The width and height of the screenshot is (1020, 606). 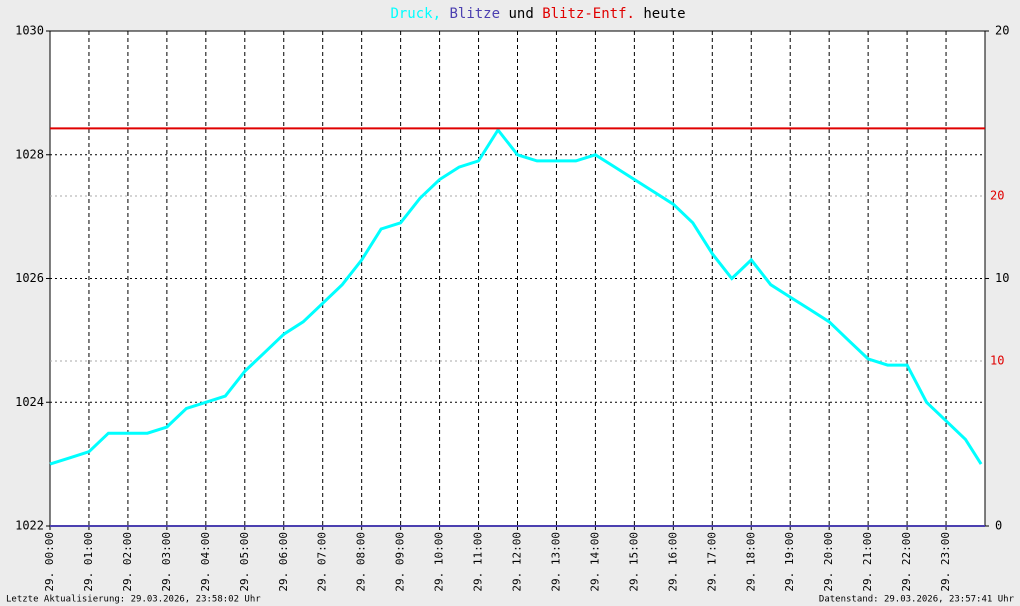 What do you see at coordinates (29, 402) in the screenshot?
I see `y-tick-label: 1024` at bounding box center [29, 402].